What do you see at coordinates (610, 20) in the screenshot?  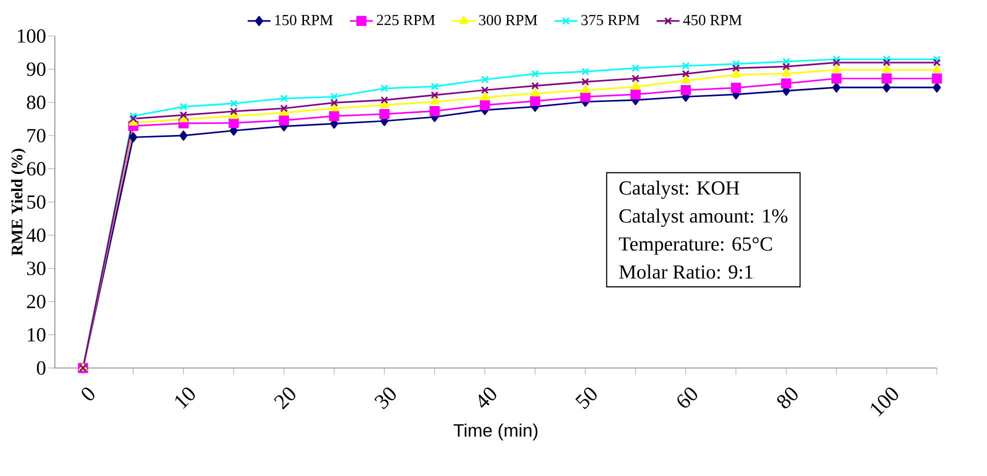 I see `legend-label: 375 RPM` at bounding box center [610, 20].